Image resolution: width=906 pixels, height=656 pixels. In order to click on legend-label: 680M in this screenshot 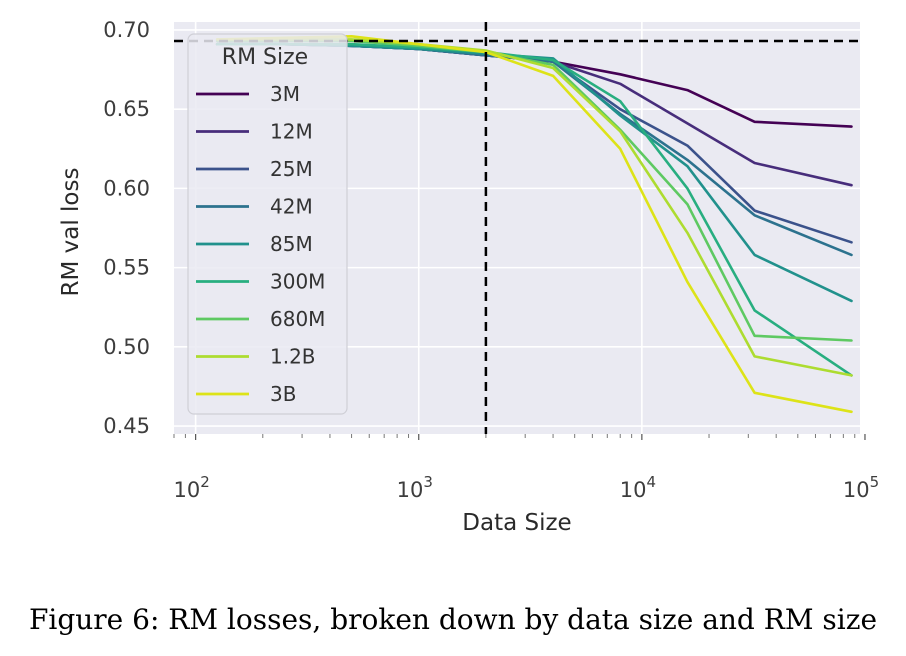, I will do `click(297, 319)`.